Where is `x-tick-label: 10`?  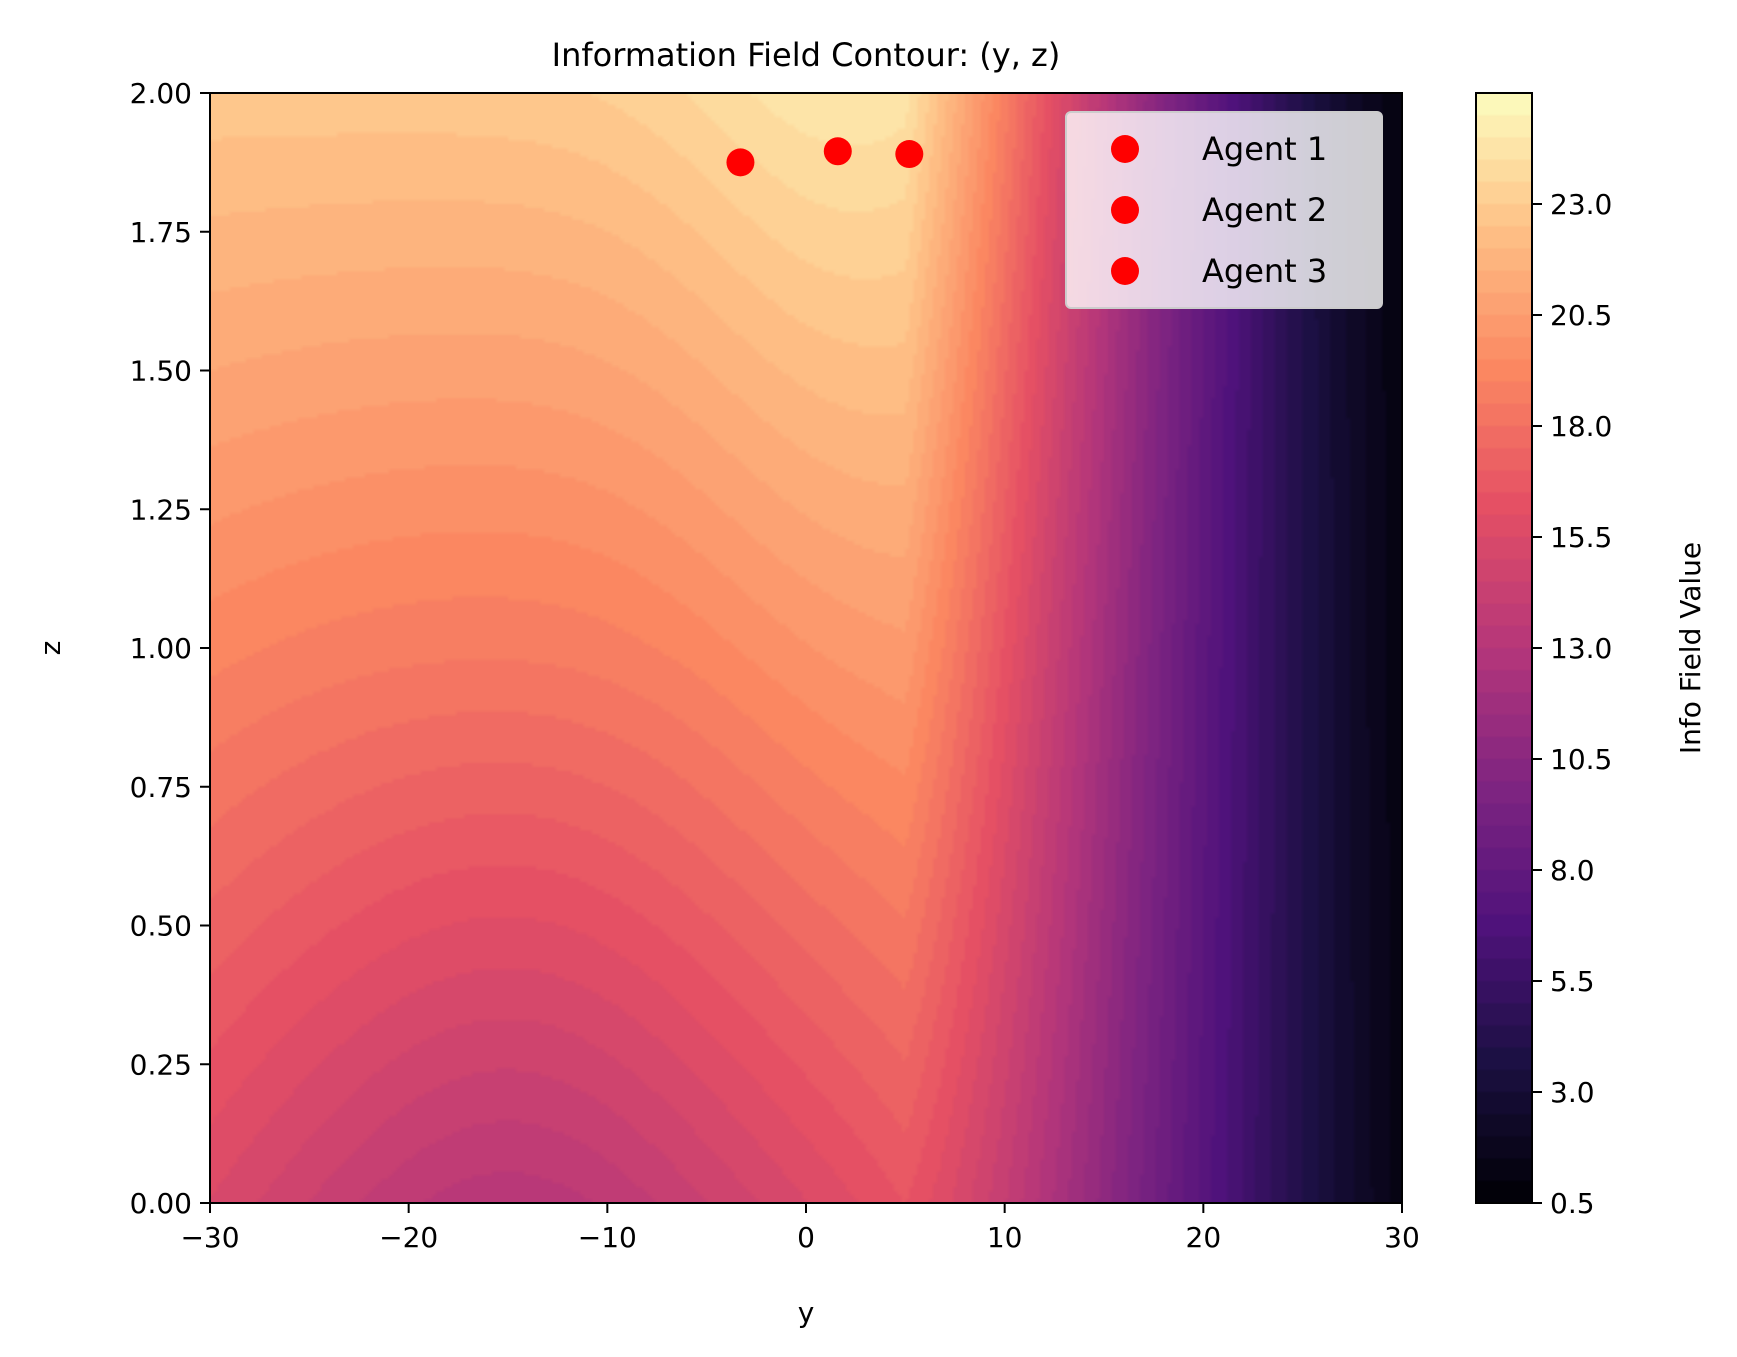 x-tick-label: 10 is located at coordinates (1005, 1237).